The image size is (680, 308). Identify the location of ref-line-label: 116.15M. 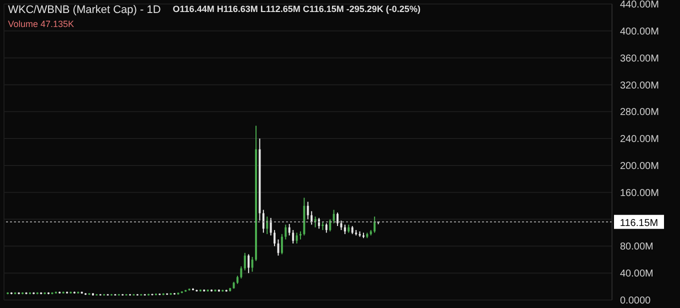
(639, 223).